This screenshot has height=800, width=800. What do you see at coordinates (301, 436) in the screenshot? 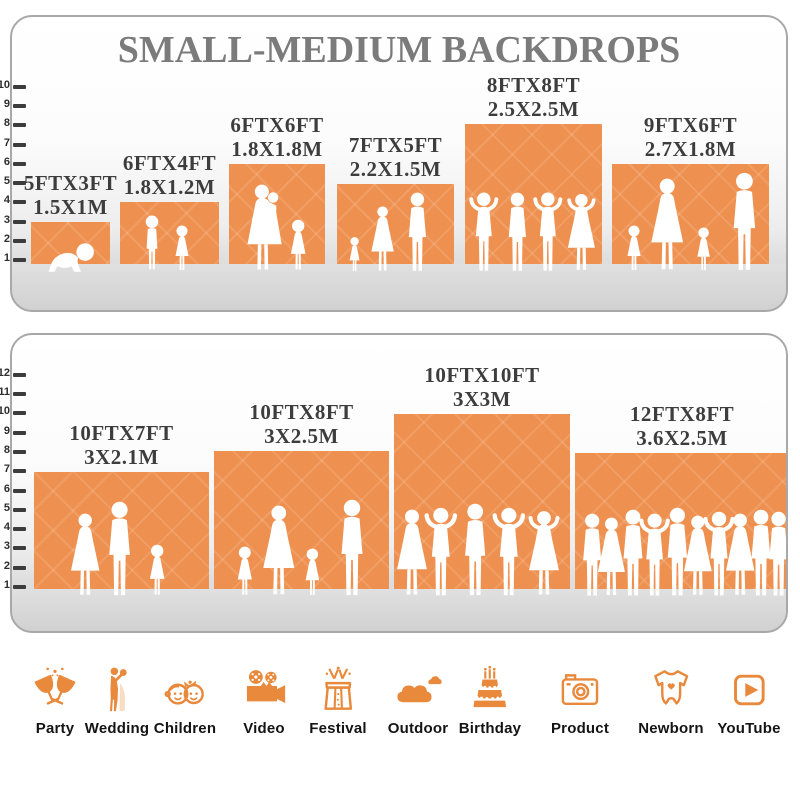
I see `size-m-label: 3X2.5M` at bounding box center [301, 436].